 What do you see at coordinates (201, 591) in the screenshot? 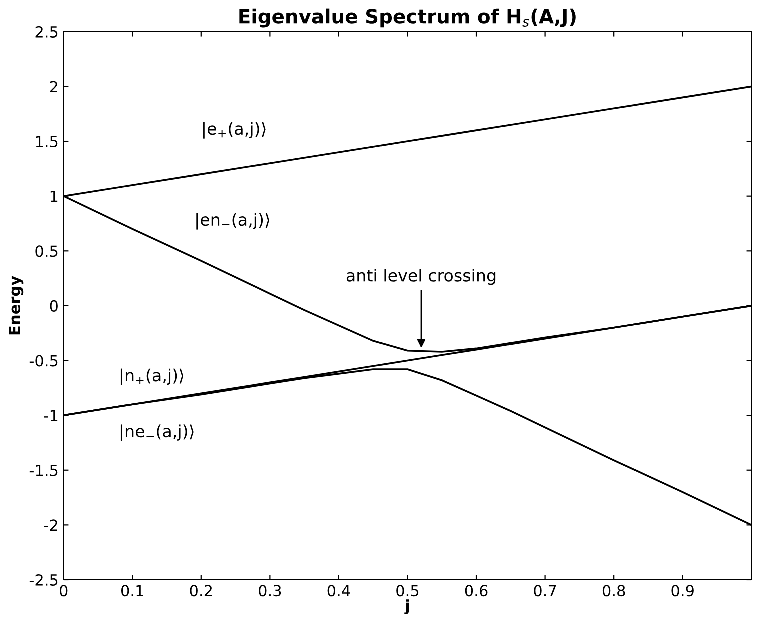
I see `x-tick-label: 0.2` at bounding box center [201, 591].